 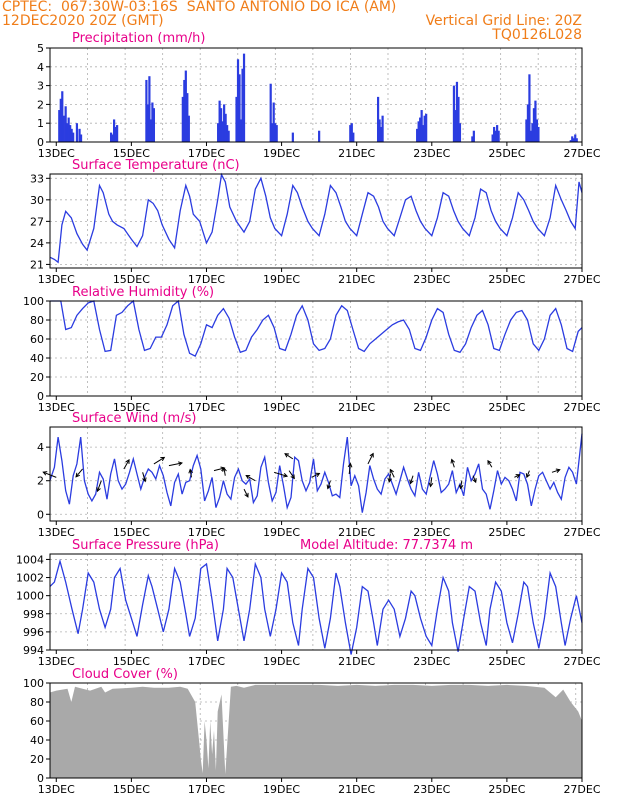 What do you see at coordinates (537, 35) in the screenshot?
I see `header-model-id: TQ0126L028` at bounding box center [537, 35].